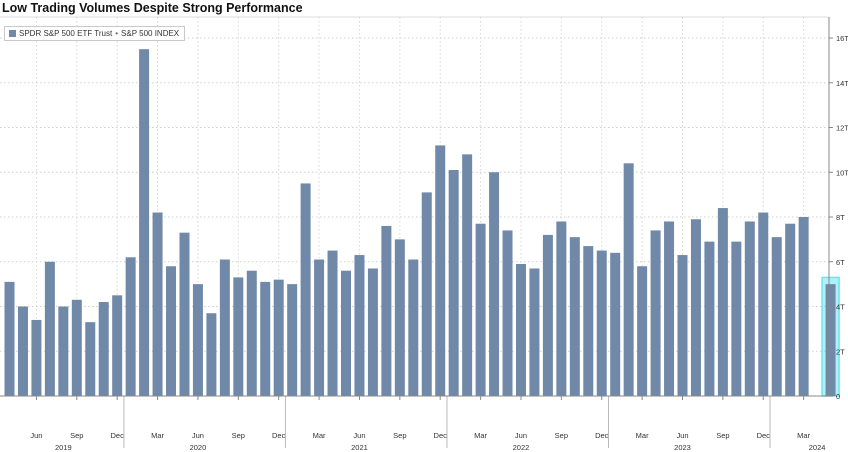 This screenshot has height=452, width=848. I want to click on y-axis: 0 2T 4T 6T 8T 10T 12T 14T 16T, so click(838, 209).